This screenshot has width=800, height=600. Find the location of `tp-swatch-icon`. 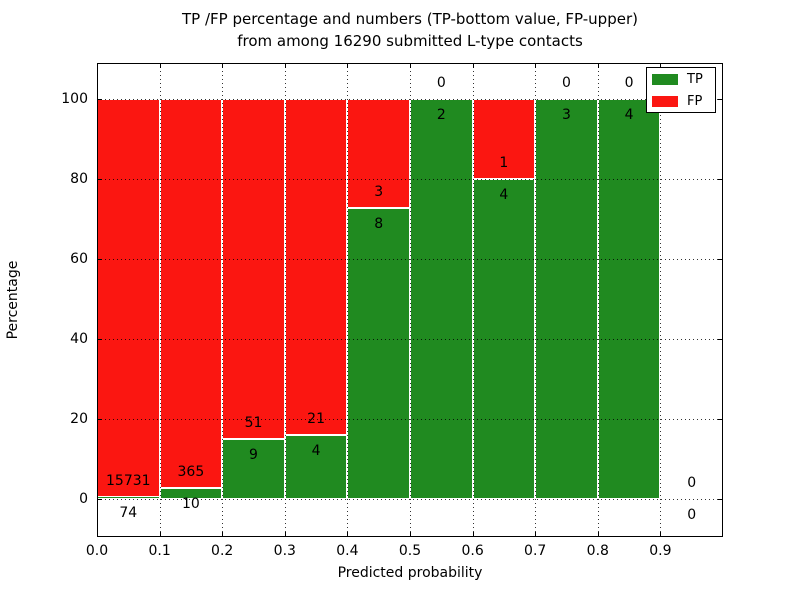

tp-swatch-icon is located at coordinates (665, 79).